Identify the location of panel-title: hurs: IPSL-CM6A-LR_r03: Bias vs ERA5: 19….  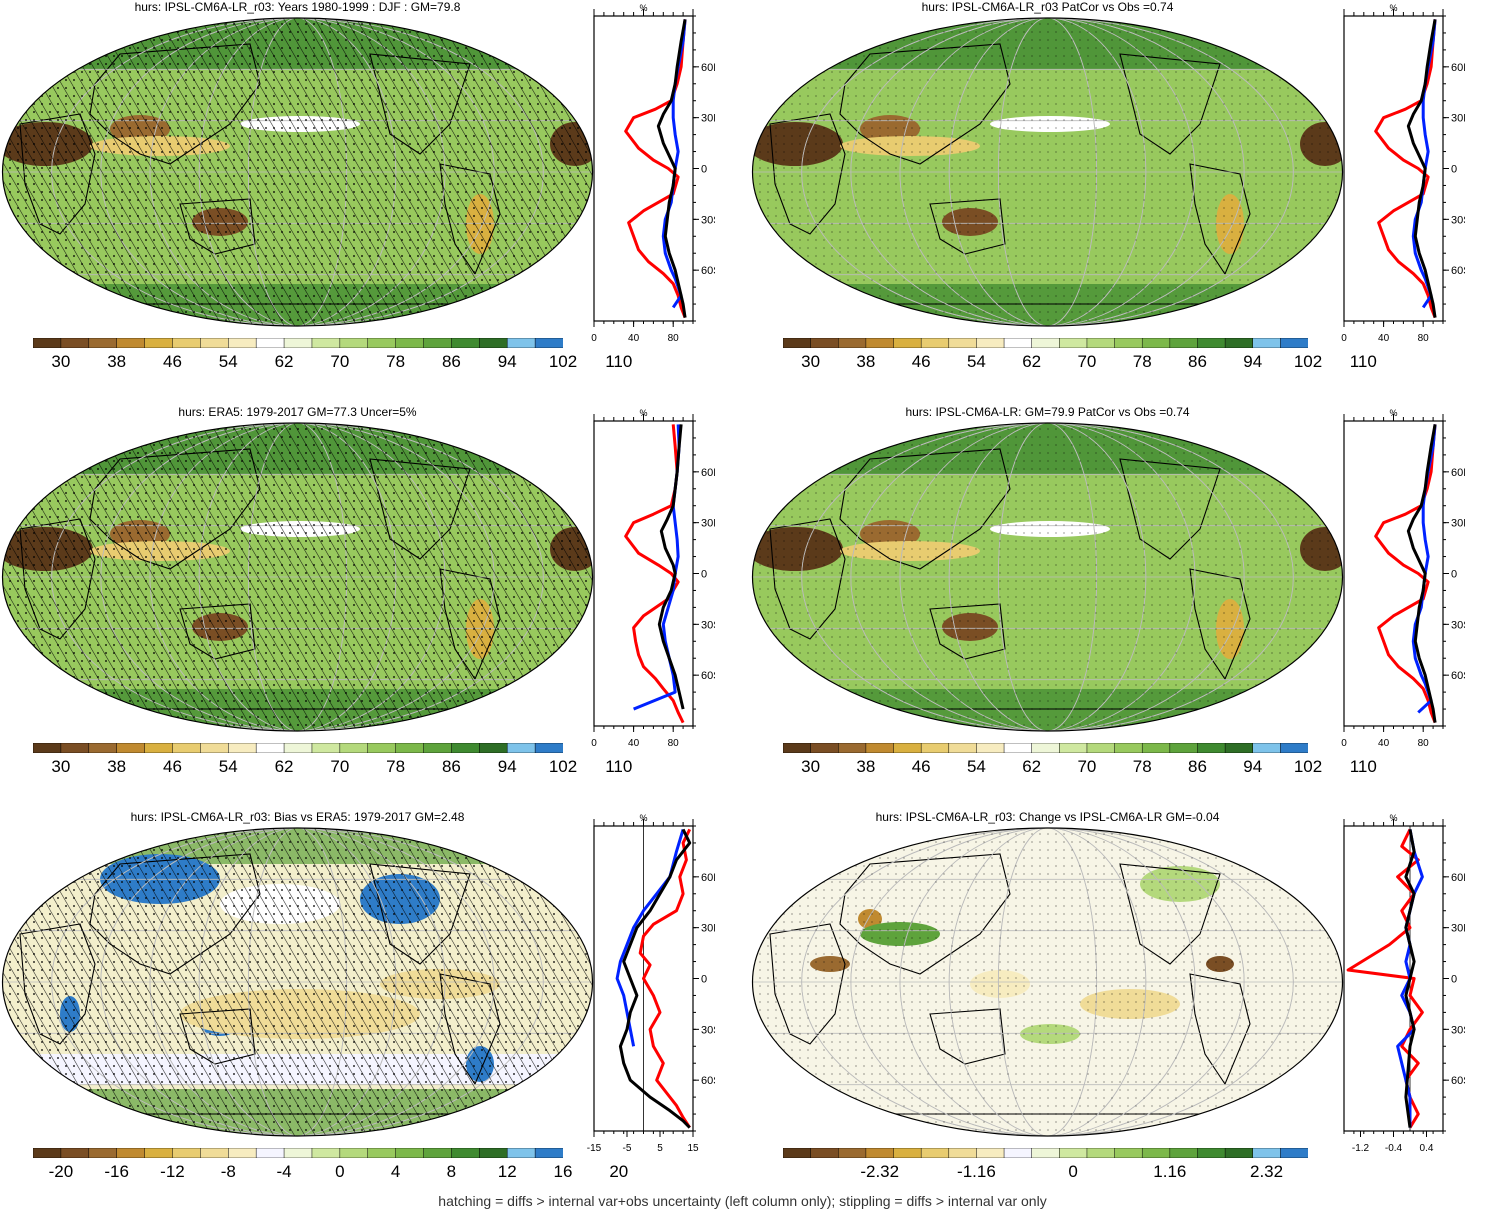
(297, 817).